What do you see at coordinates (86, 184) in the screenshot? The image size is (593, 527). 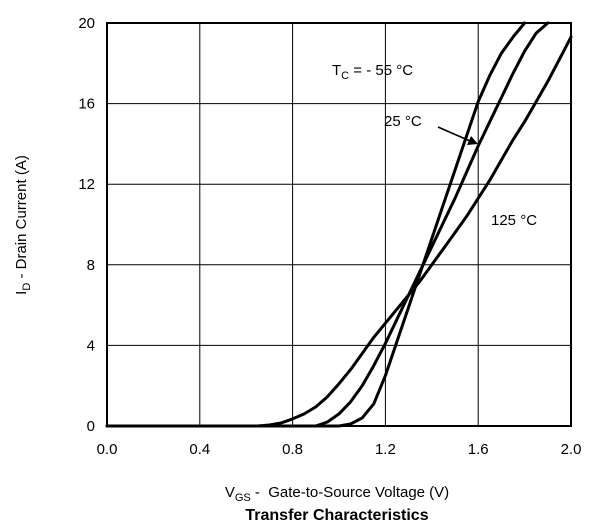 I see `y-tick-label: 12` at bounding box center [86, 184].